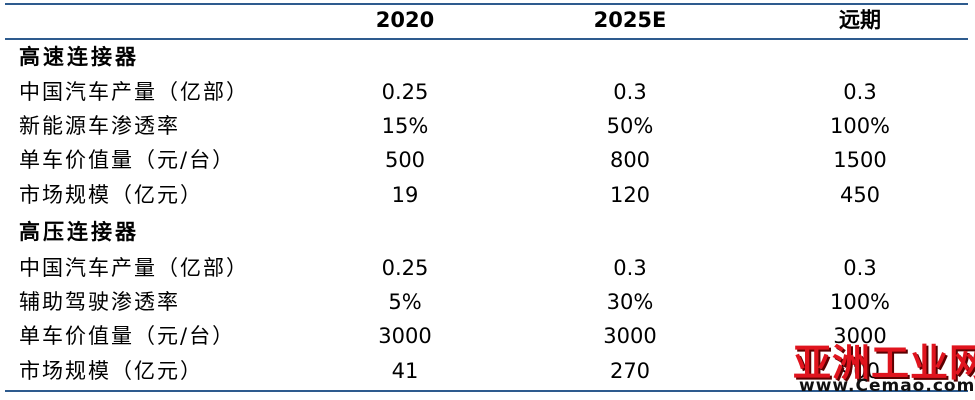  What do you see at coordinates (486, 4) in the screenshot?
I see `table-top-rule` at bounding box center [486, 4].